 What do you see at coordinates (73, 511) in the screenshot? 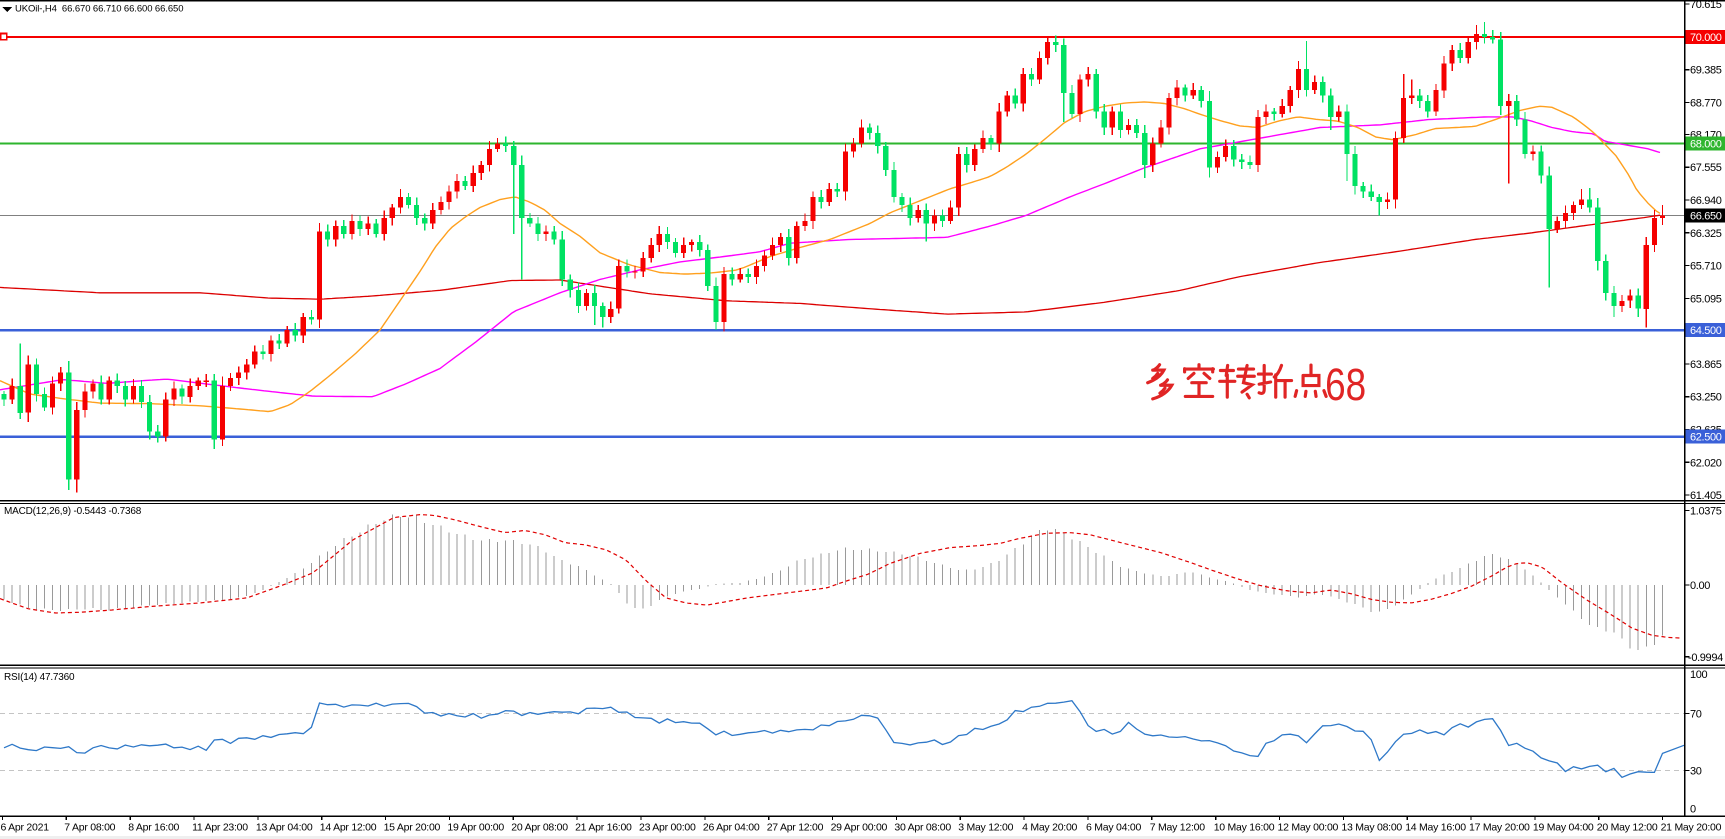
I see `svg-text: MACD(12,26,9) -0.5443 -0.7368` at bounding box center [73, 511].